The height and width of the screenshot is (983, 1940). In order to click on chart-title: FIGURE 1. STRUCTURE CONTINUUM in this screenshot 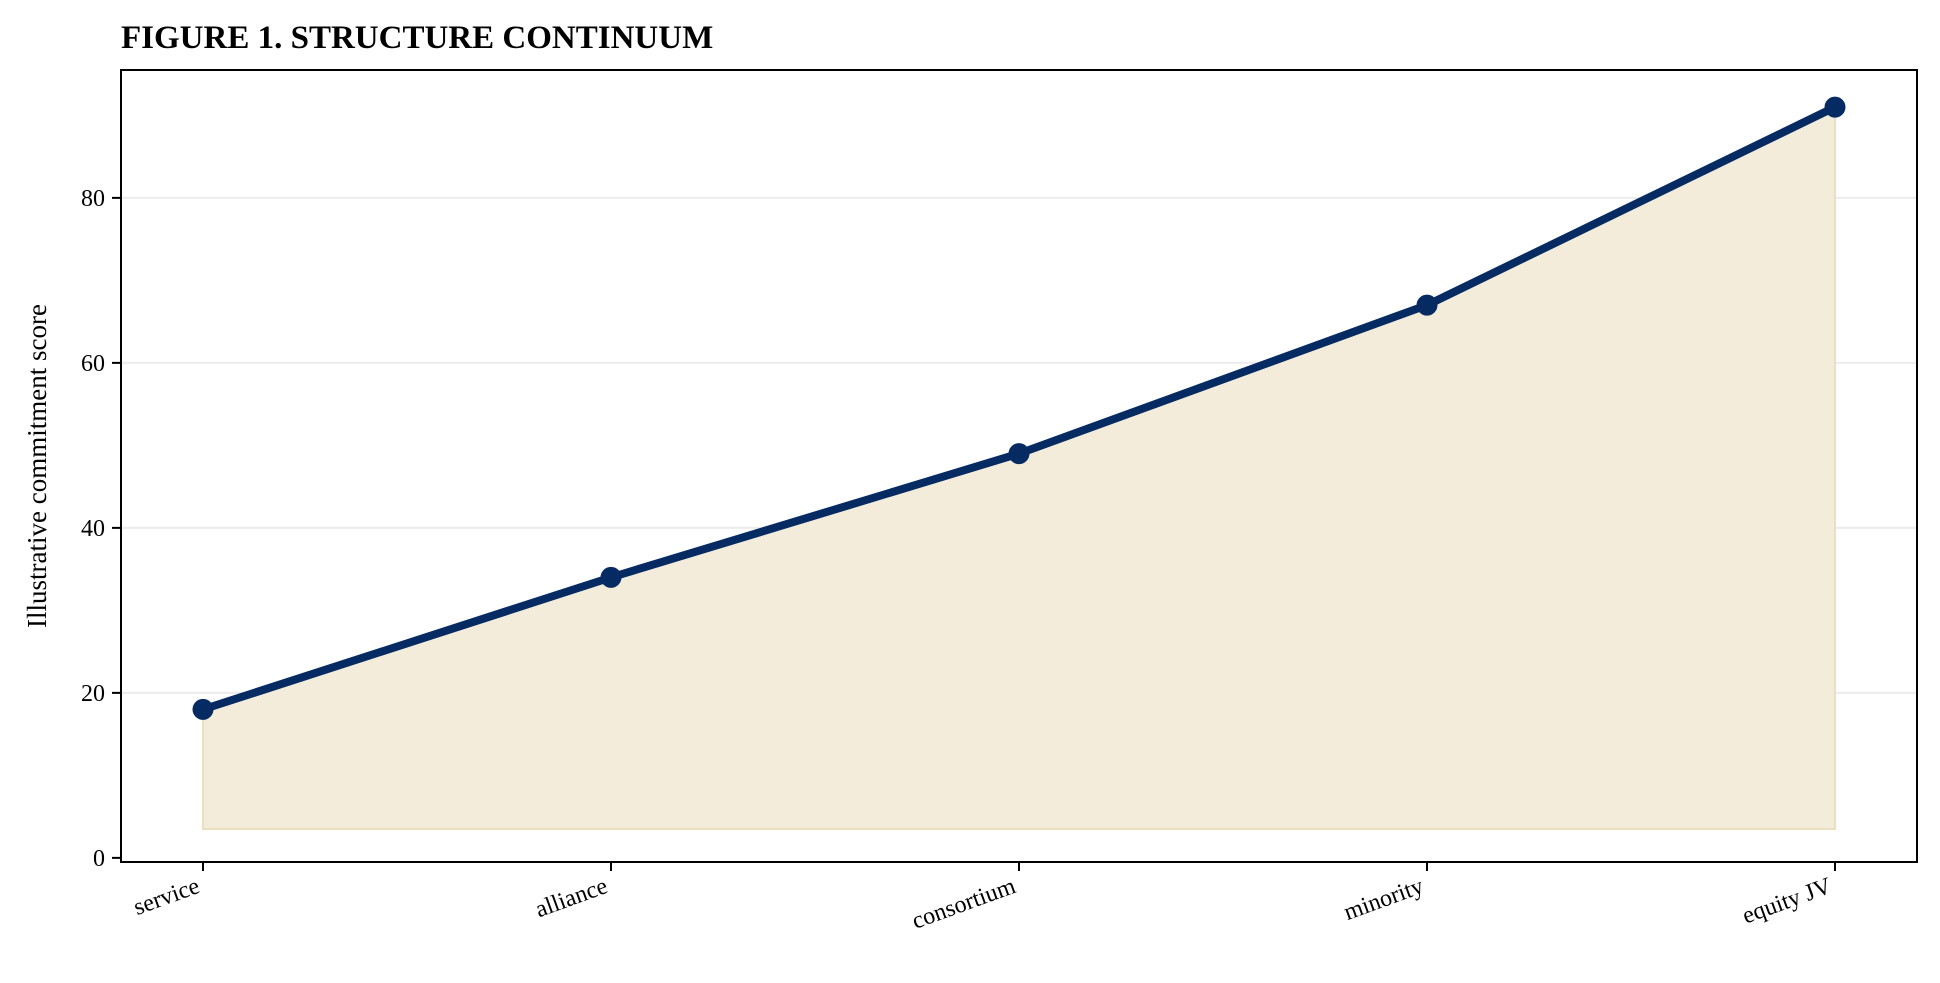, I will do `click(417, 38)`.